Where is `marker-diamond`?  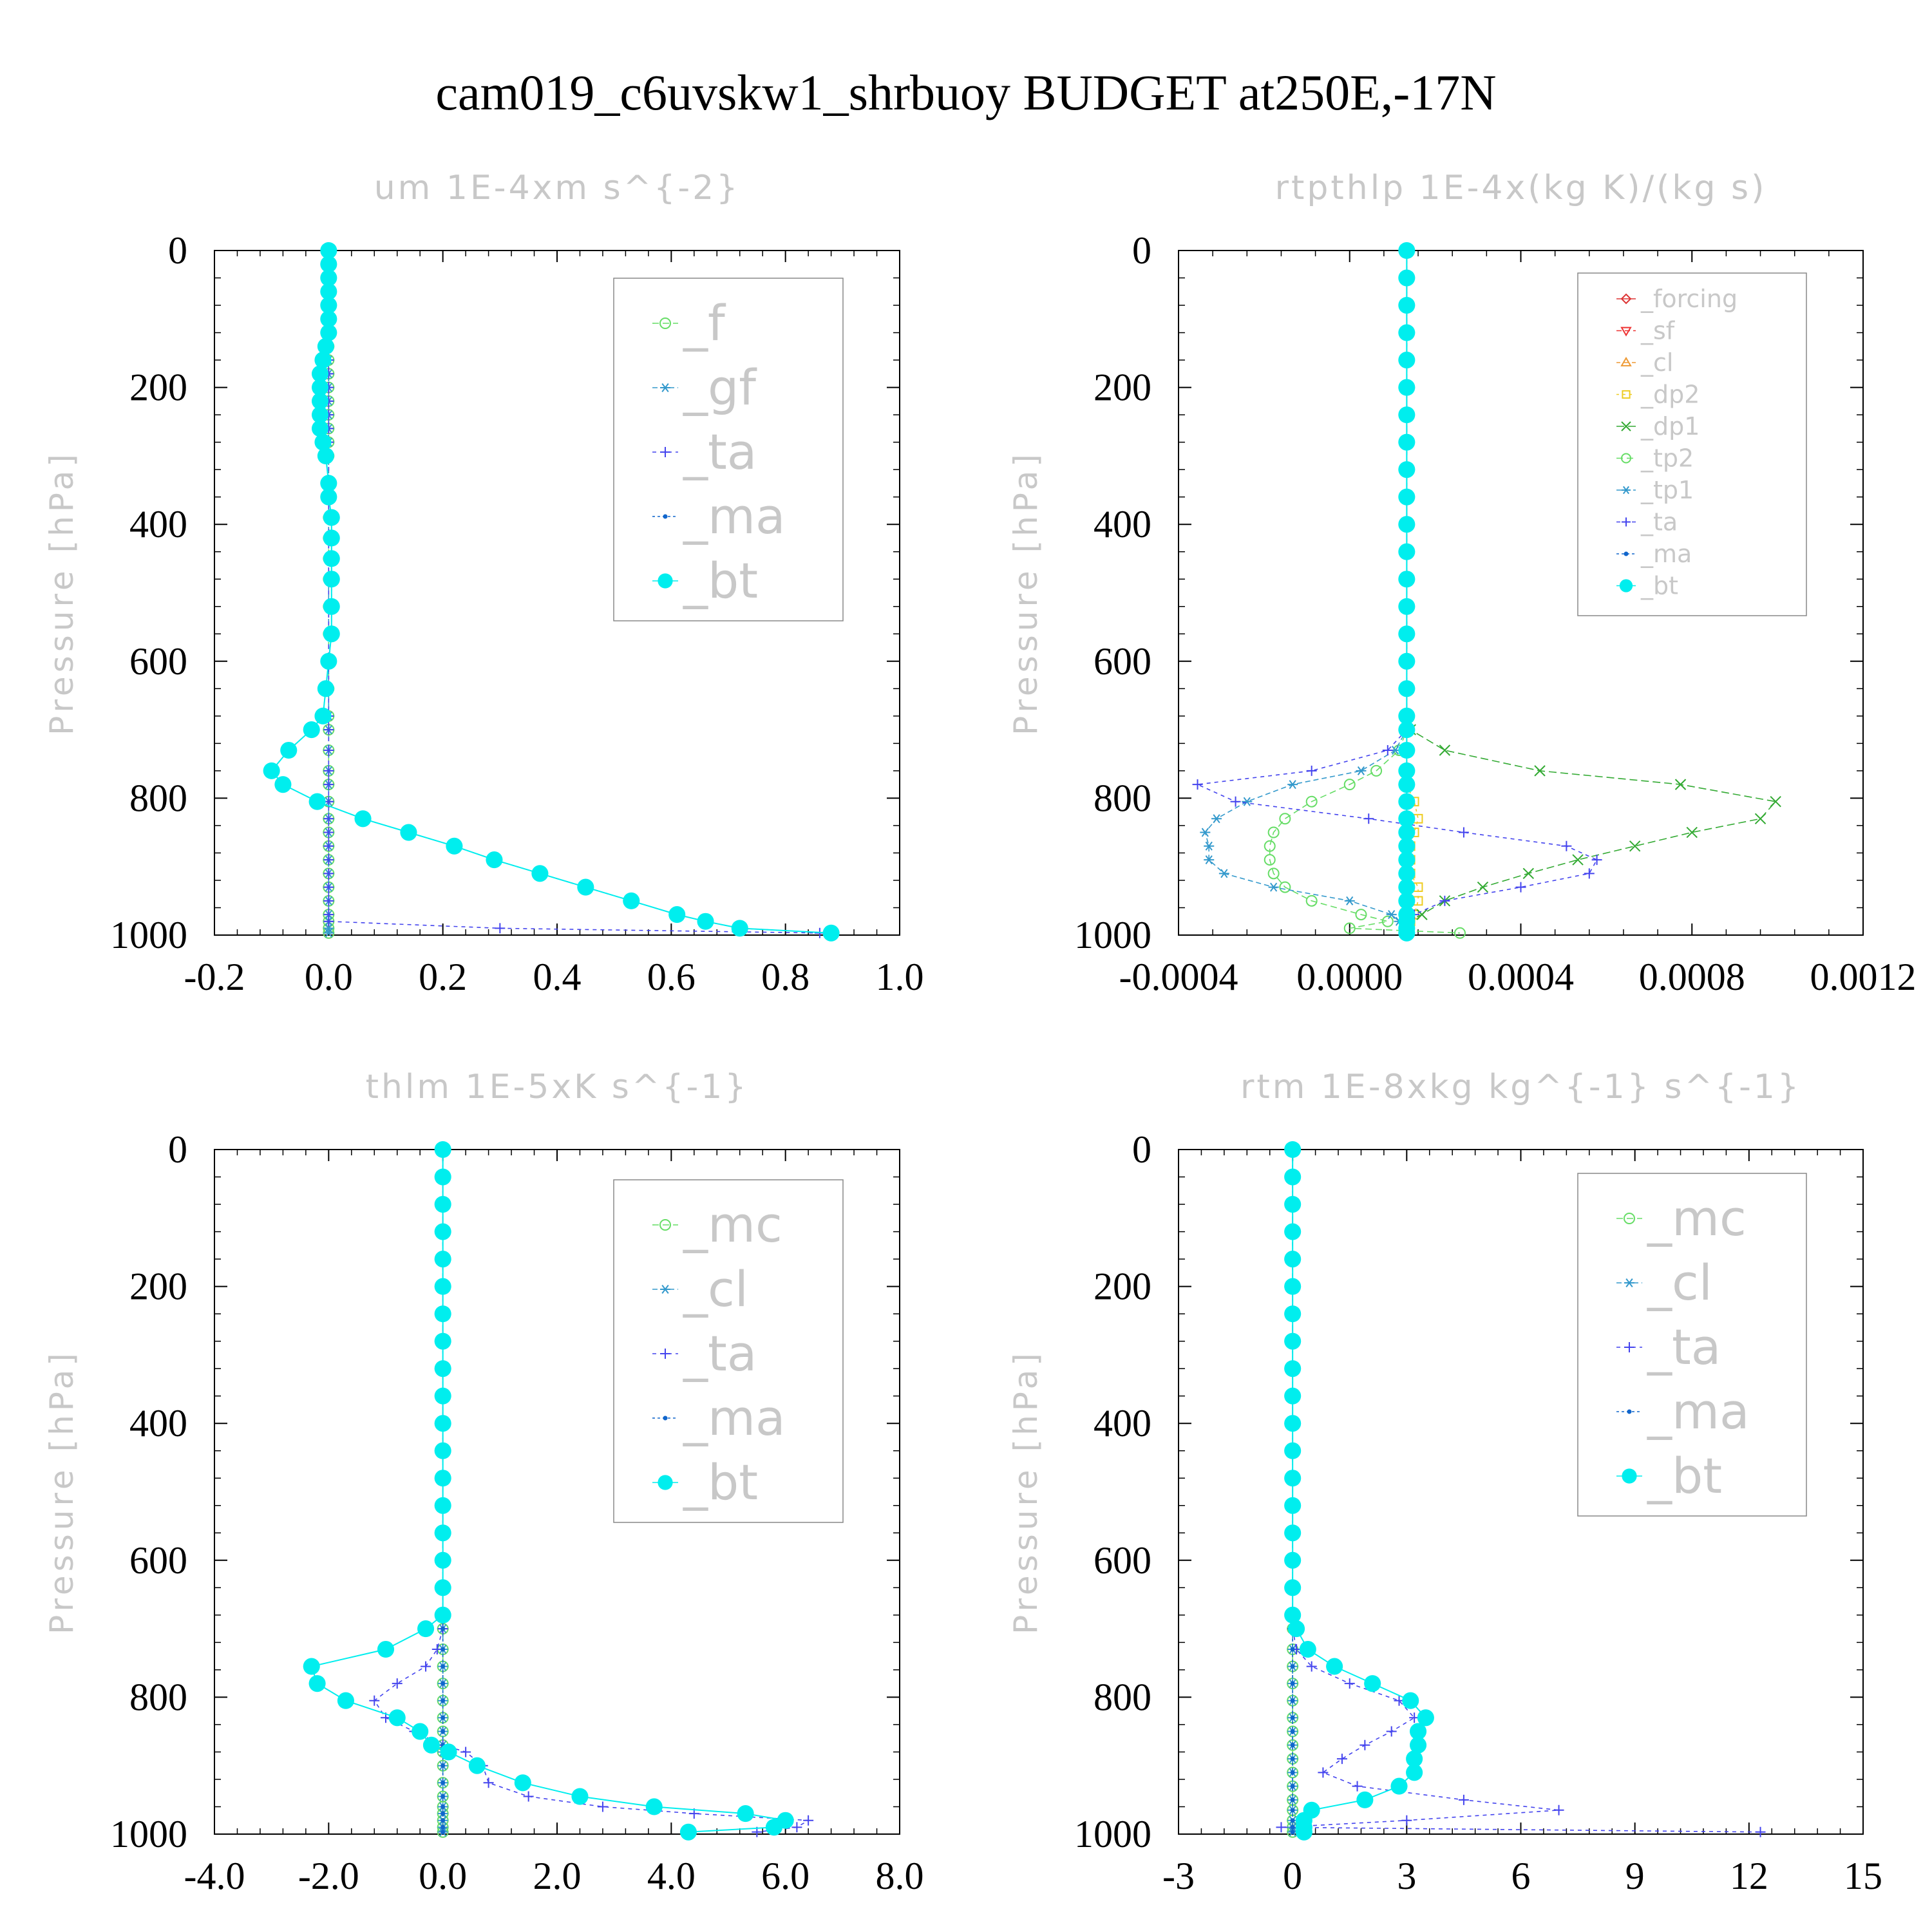 marker-diamond is located at coordinates (1626, 299).